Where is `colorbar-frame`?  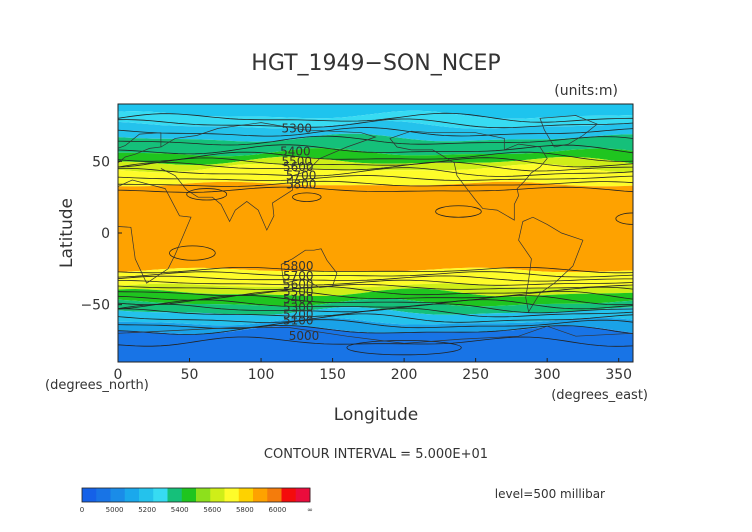 colorbar-frame is located at coordinates (196, 495).